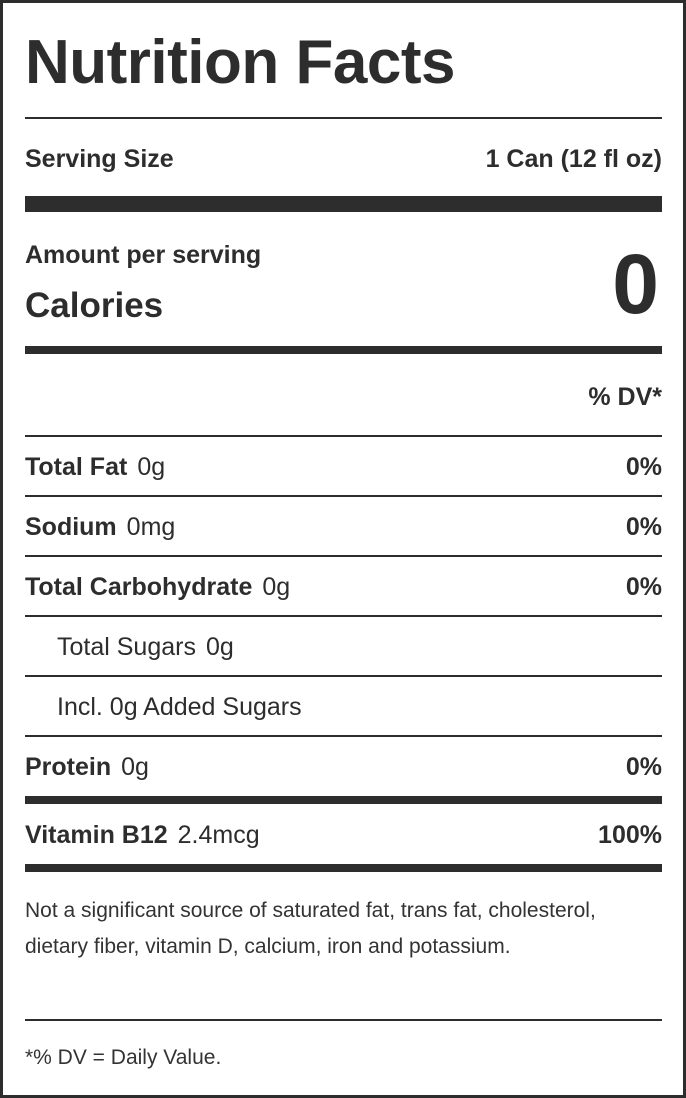  I want to click on vitamin-amount: 2.4mcg, so click(218, 834).